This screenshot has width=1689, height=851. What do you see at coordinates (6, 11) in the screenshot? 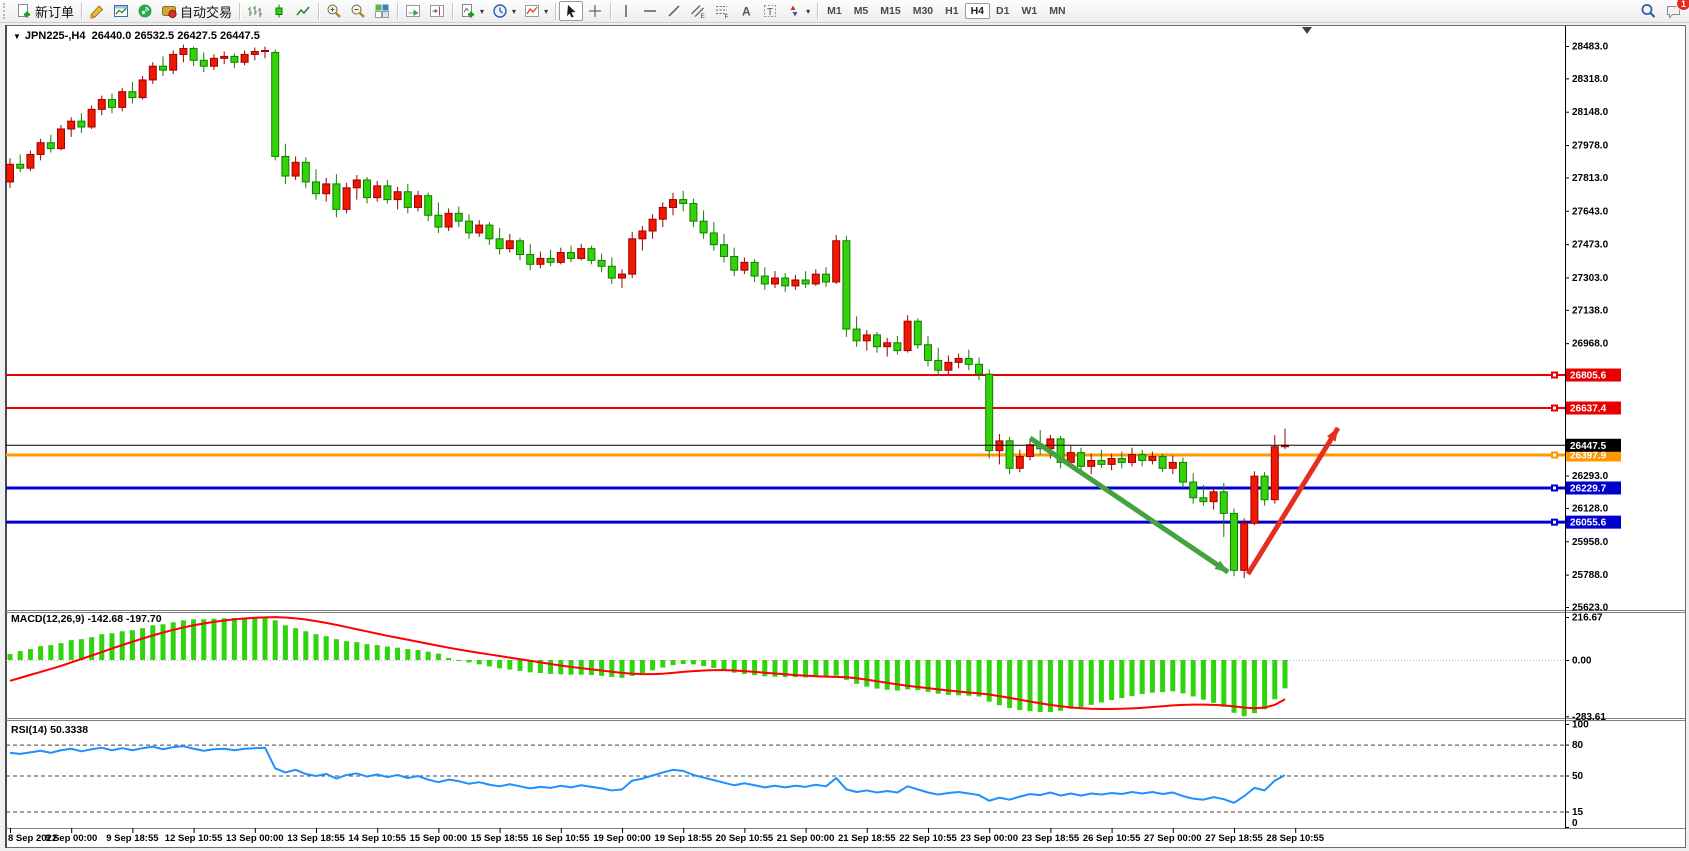
I see `toolbar-grip` at bounding box center [6, 11].